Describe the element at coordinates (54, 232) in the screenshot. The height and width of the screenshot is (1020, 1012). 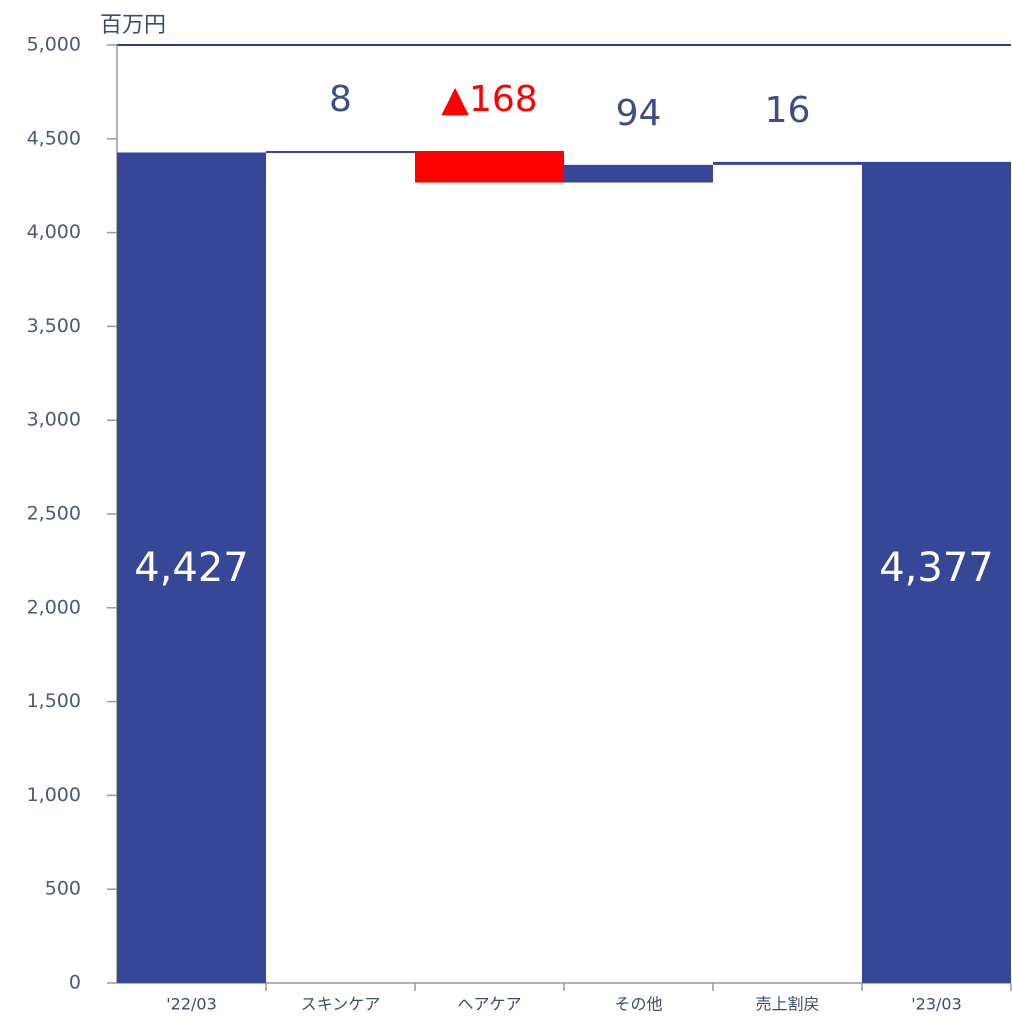
I see `y-tick-label: 4,000` at that location.